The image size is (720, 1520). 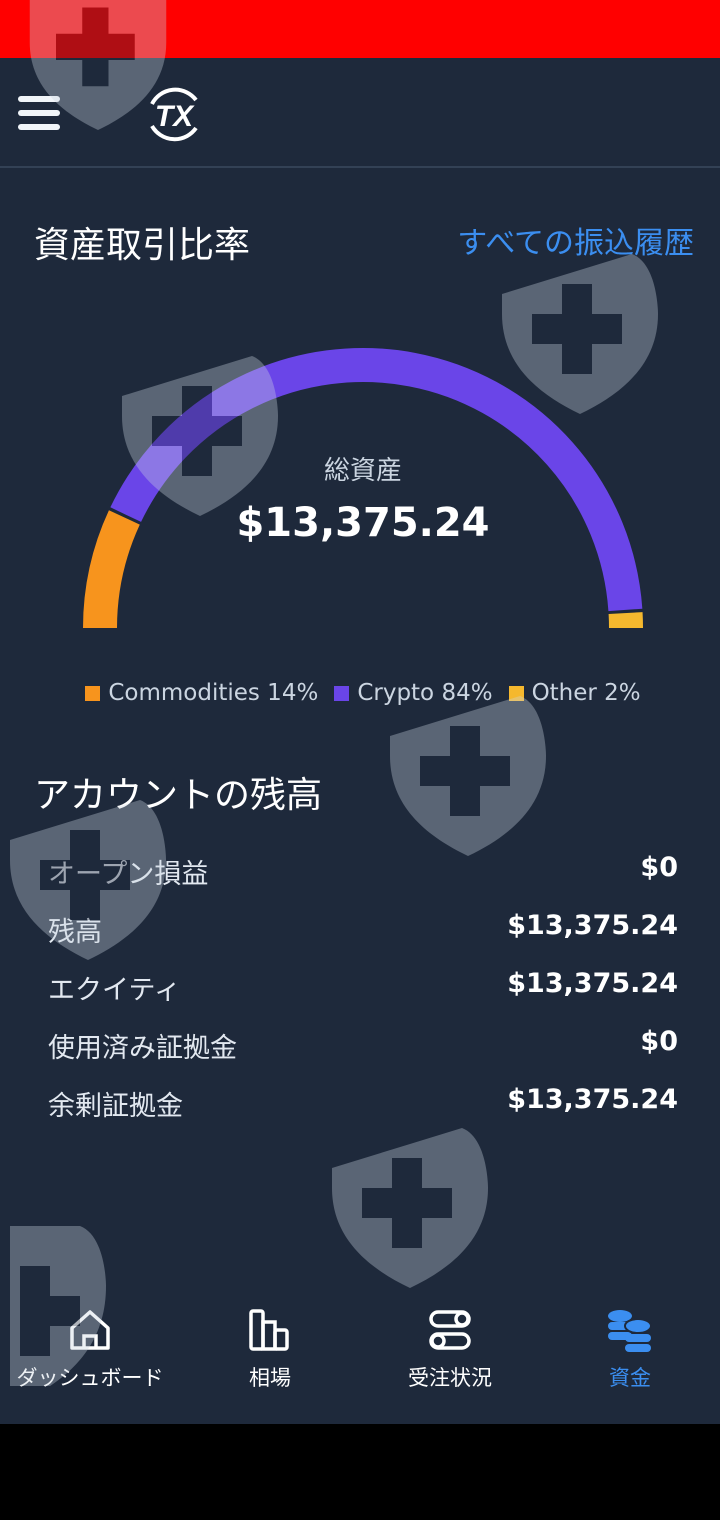 I want to click on hamburger-icon, so click(x=39, y=113).